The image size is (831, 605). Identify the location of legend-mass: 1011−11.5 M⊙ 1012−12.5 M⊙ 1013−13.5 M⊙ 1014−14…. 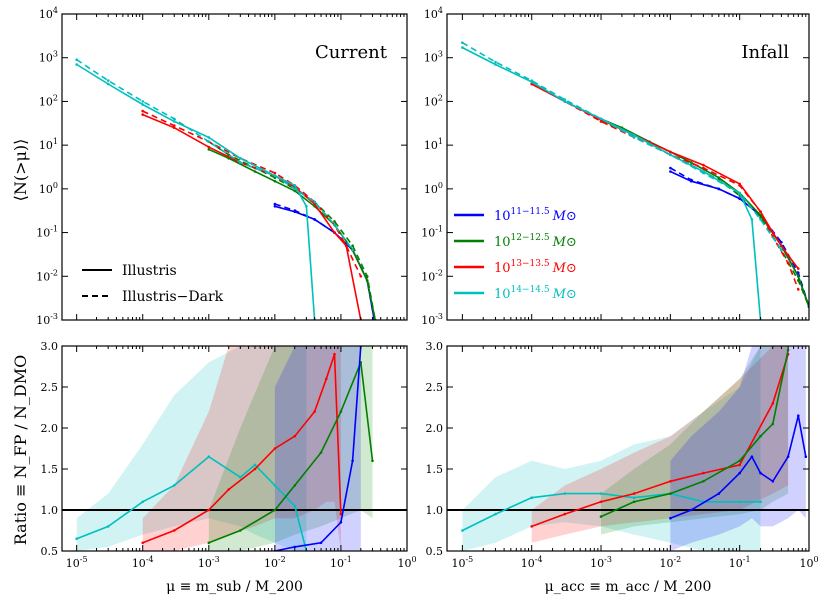
(515, 254).